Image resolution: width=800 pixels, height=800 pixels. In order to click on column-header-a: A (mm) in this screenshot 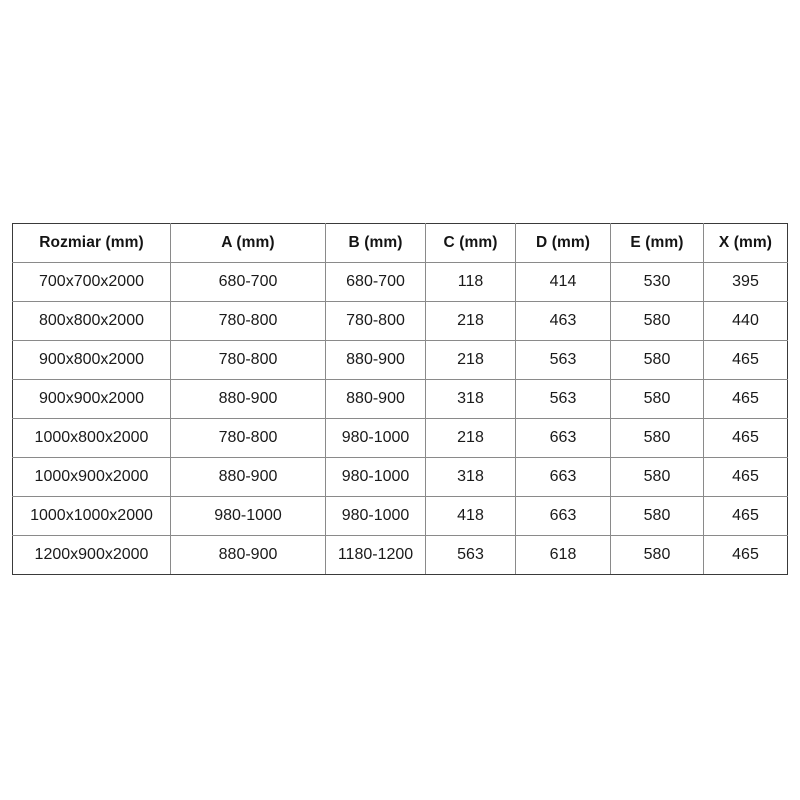, I will do `click(248, 243)`.